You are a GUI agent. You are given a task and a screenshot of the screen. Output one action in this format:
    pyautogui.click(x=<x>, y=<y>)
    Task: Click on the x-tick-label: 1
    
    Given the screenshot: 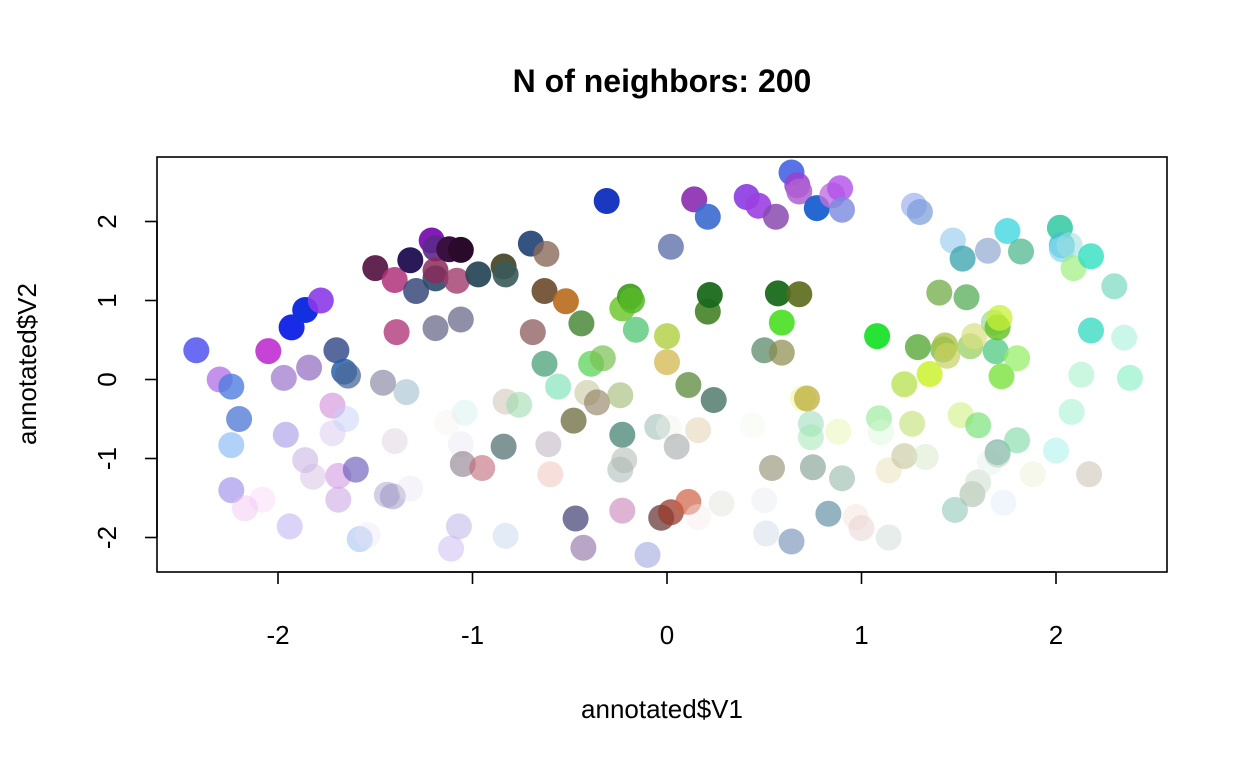 What is the action you would take?
    pyautogui.click(x=861, y=635)
    